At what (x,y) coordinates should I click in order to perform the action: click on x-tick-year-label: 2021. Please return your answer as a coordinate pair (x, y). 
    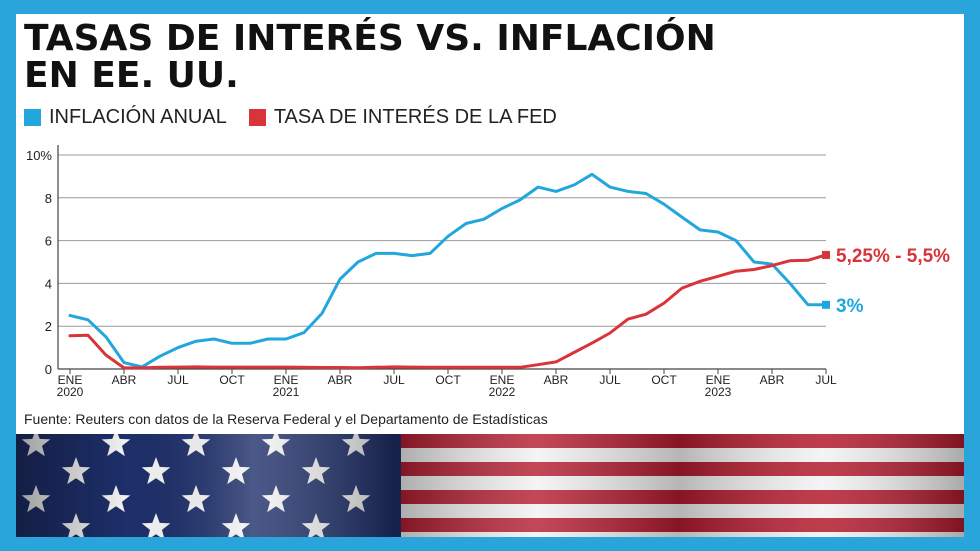
    Looking at the image, I should click on (286, 392).